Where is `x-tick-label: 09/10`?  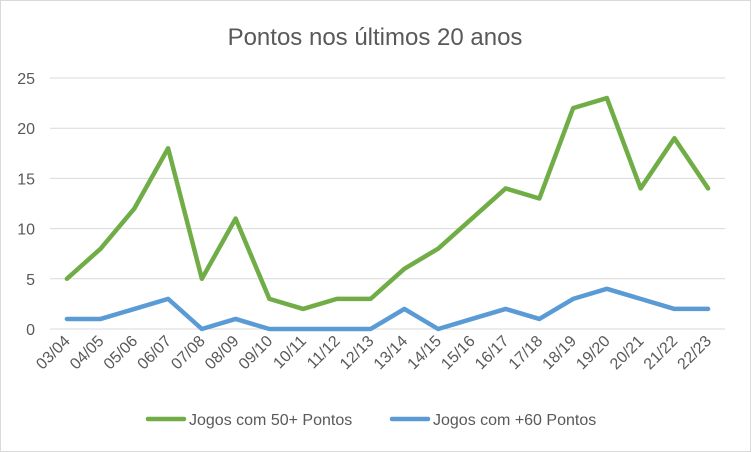 x-tick-label: 09/10 is located at coordinates (256, 353).